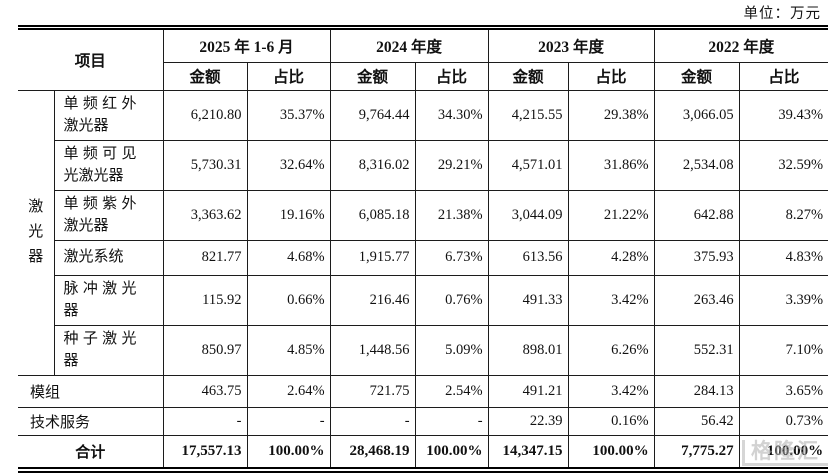 This screenshot has width=830, height=473. Describe the element at coordinates (528, 350) in the screenshot. I see `amount-cell: 898.01` at that location.